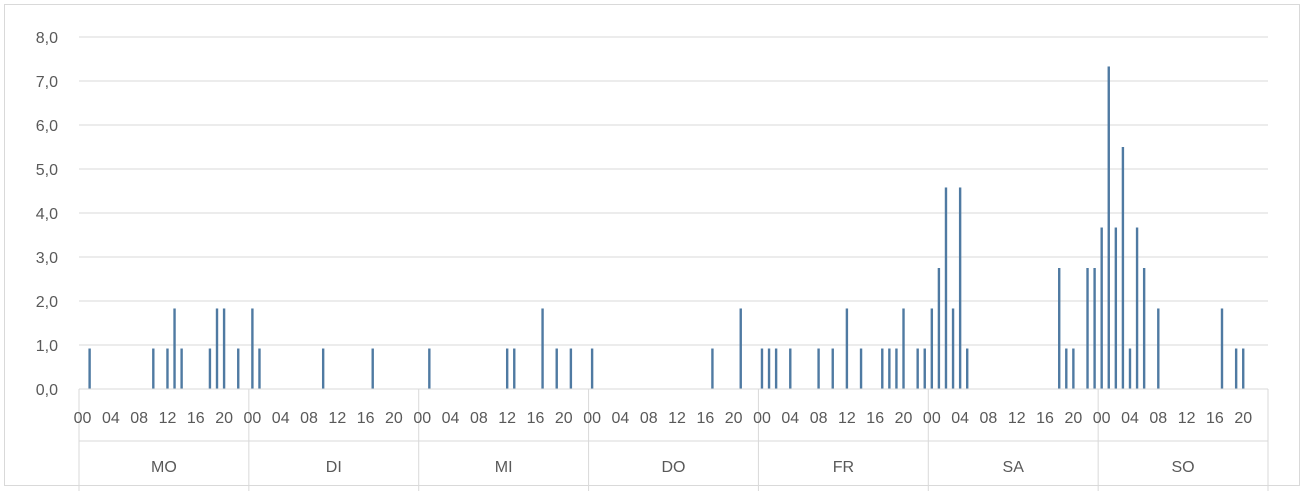 This screenshot has width=1306, height=491. I want to click on day-label: SO, so click(1183, 467).